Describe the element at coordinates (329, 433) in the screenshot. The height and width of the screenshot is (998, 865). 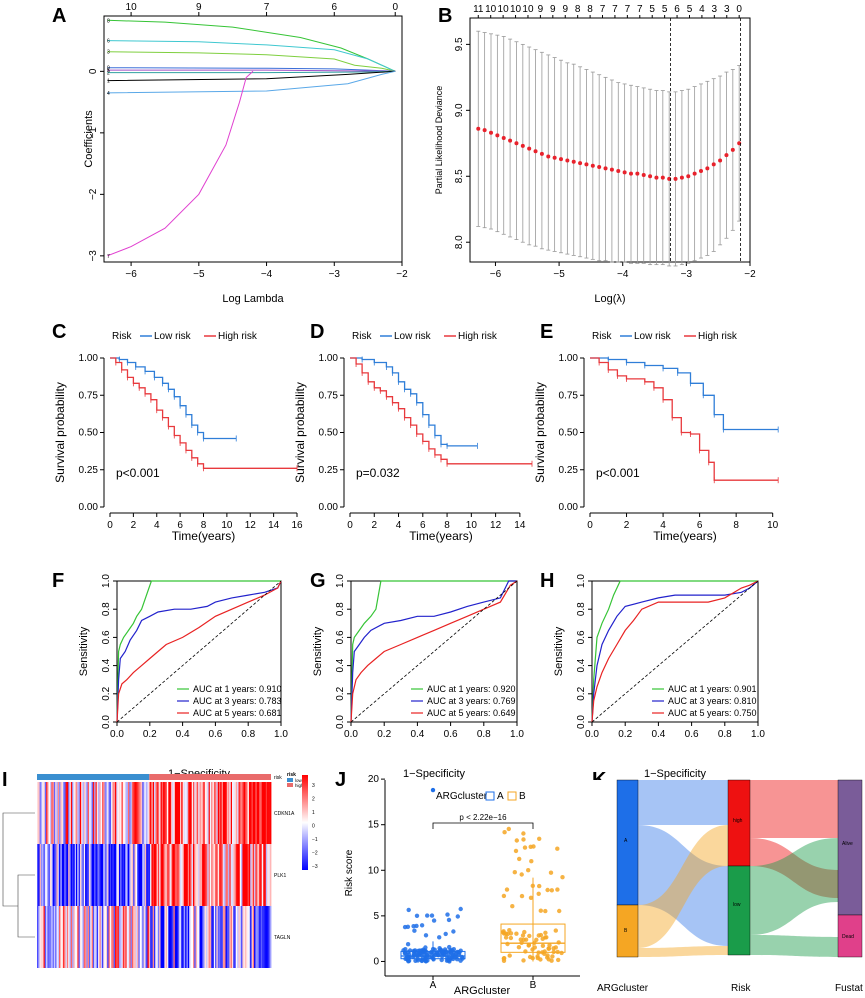
I see `y-tick-label: 0.50` at that location.